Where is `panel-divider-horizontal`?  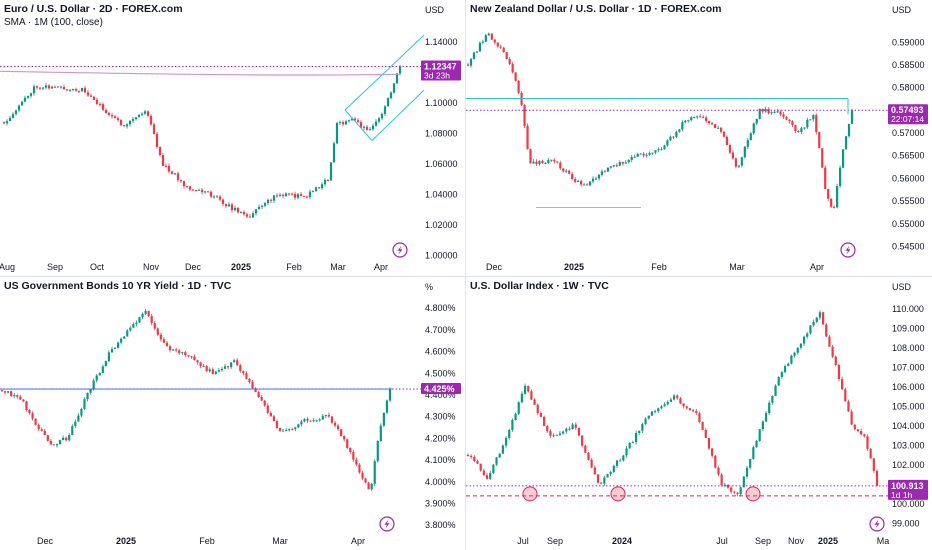
panel-divider-horizontal is located at coordinates (466, 276).